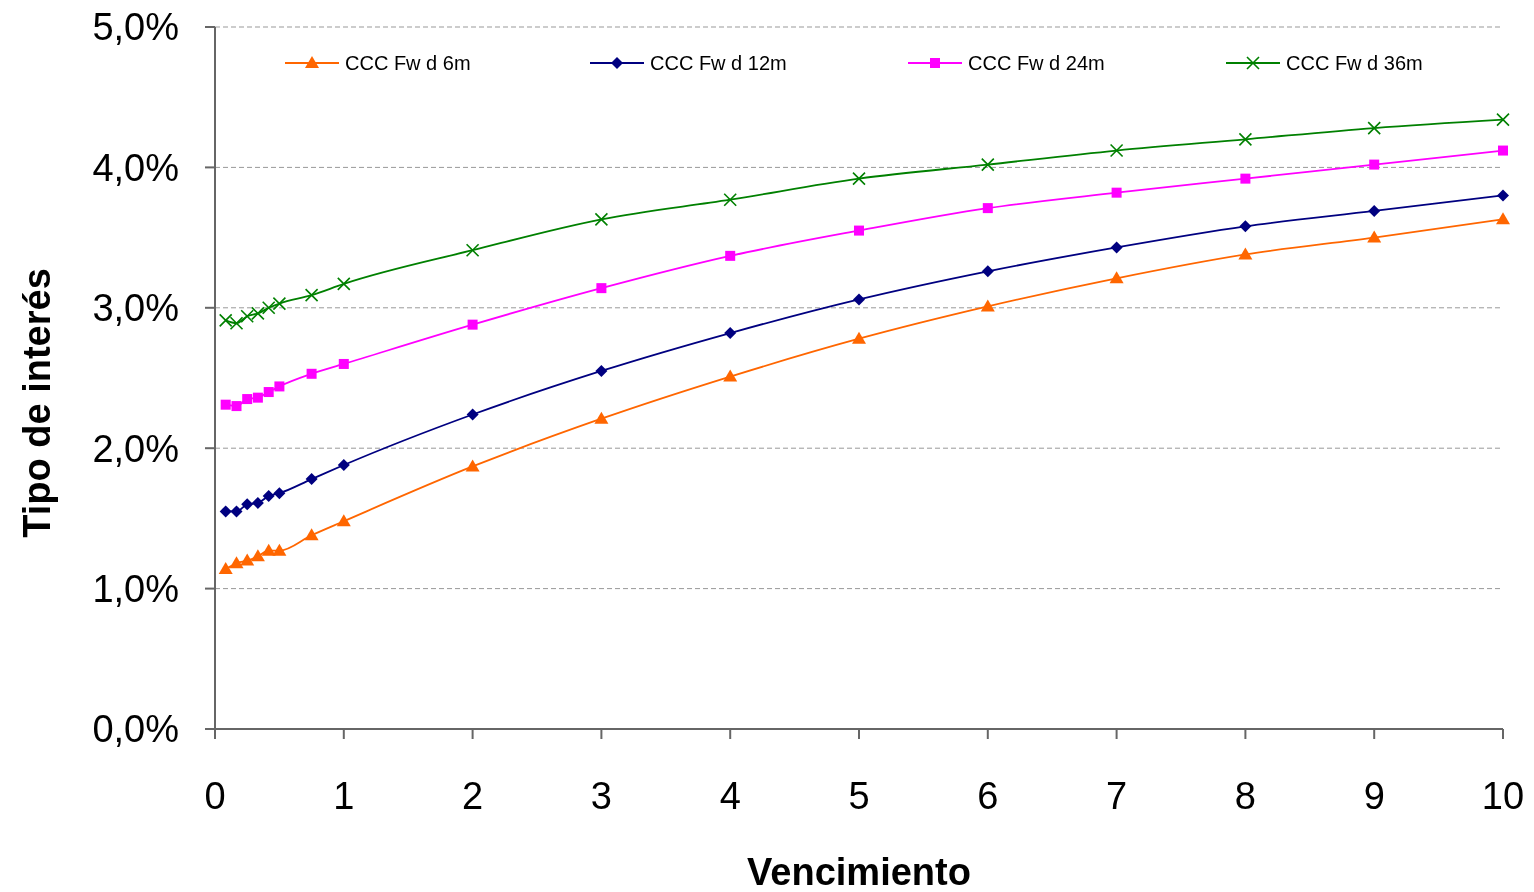 This screenshot has height=892, width=1534. I want to click on x-tick-label: 1, so click(344, 796).